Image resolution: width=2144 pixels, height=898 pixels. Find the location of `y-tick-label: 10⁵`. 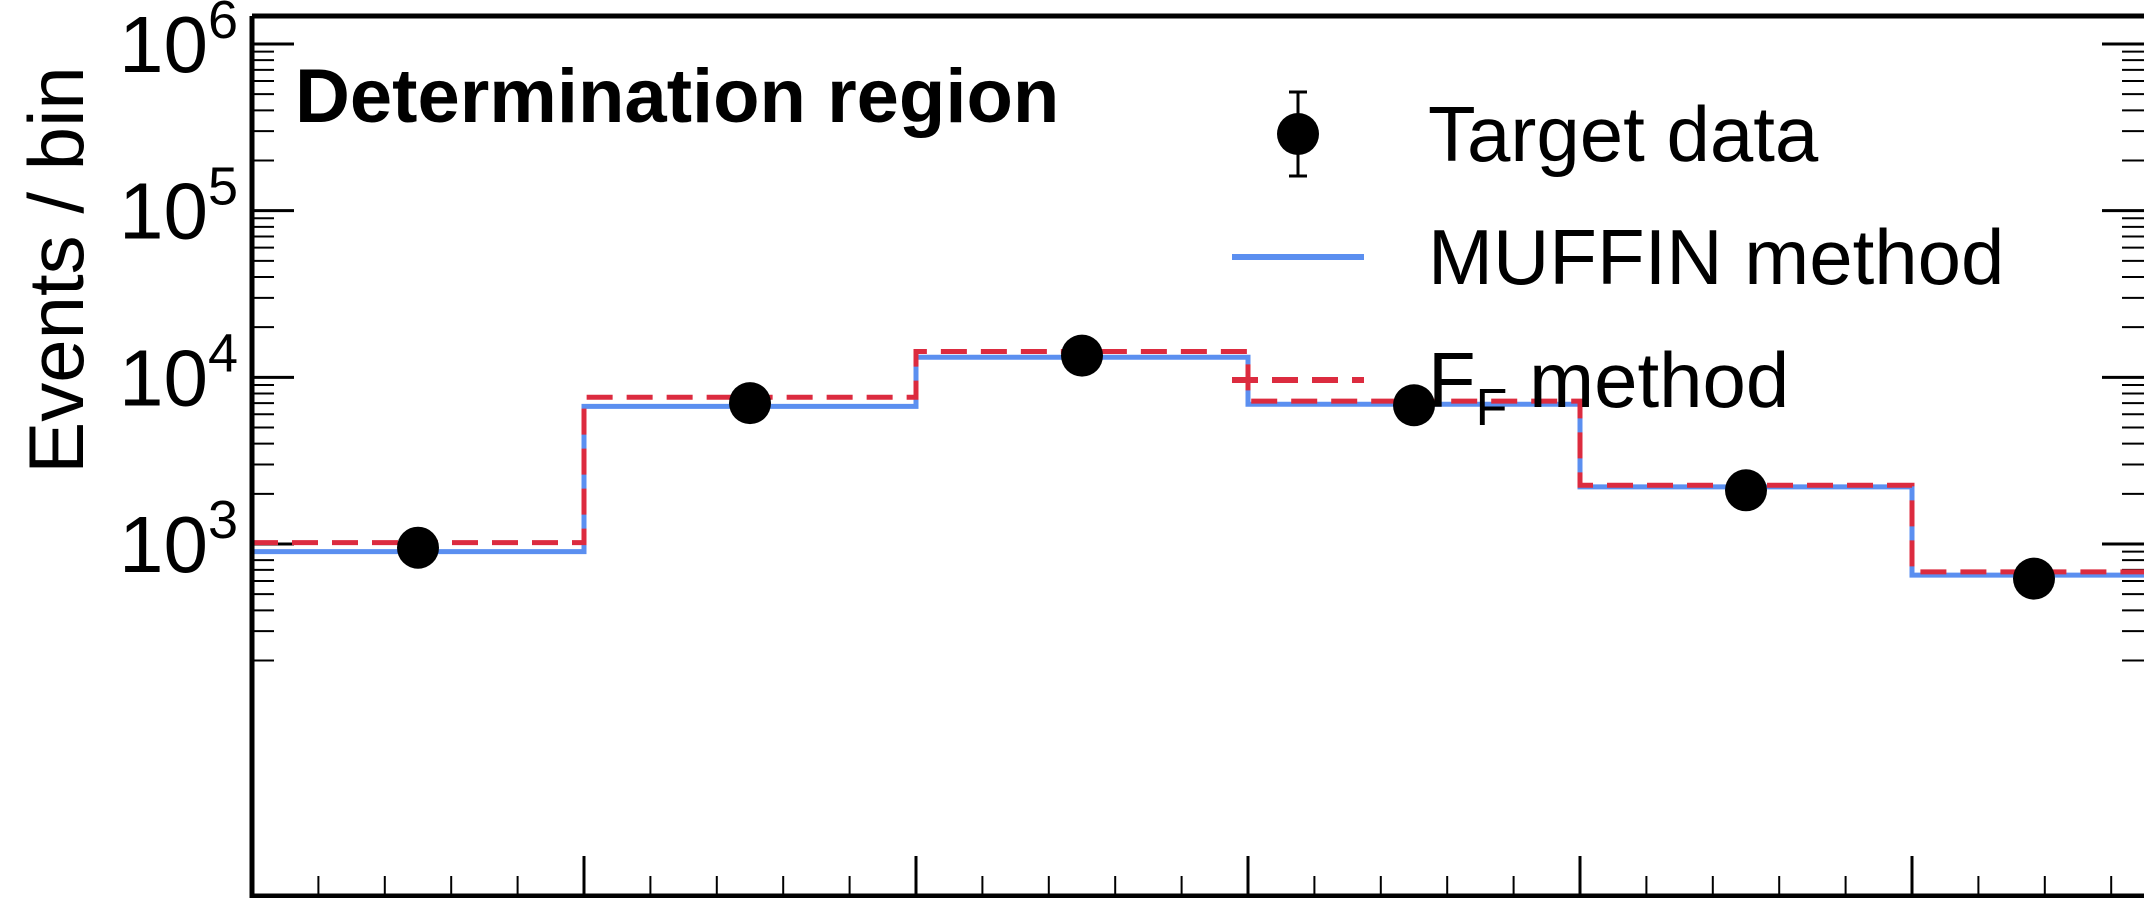

y-tick-label: 10⁵ is located at coordinates (178, 206).